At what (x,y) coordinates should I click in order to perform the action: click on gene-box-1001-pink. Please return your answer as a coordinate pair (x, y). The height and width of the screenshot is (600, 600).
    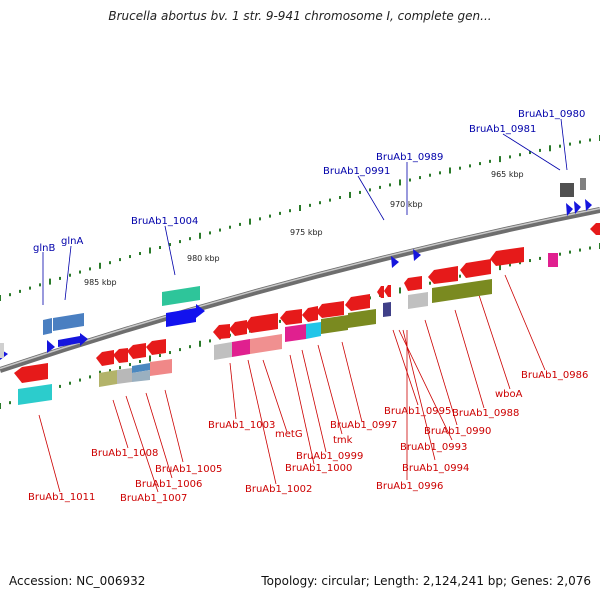
    Looking at the image, I should click on (266, 344).